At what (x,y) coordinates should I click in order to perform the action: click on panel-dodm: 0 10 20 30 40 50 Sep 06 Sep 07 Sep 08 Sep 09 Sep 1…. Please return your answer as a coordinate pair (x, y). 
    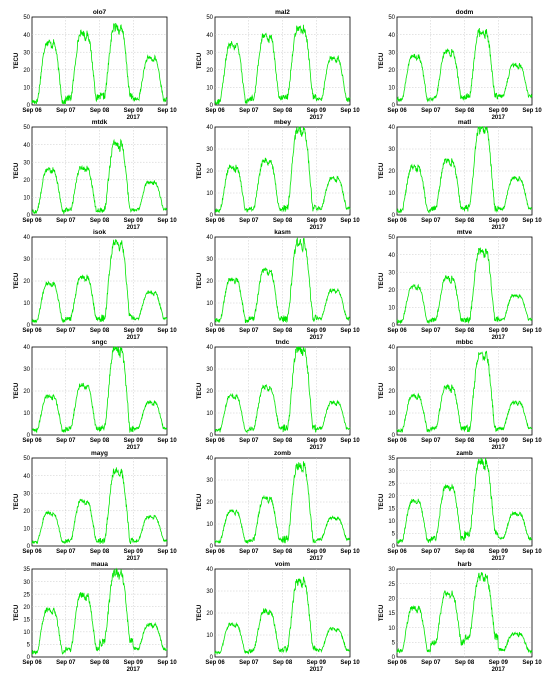
    Looking at the image, I should click on (460, 65).